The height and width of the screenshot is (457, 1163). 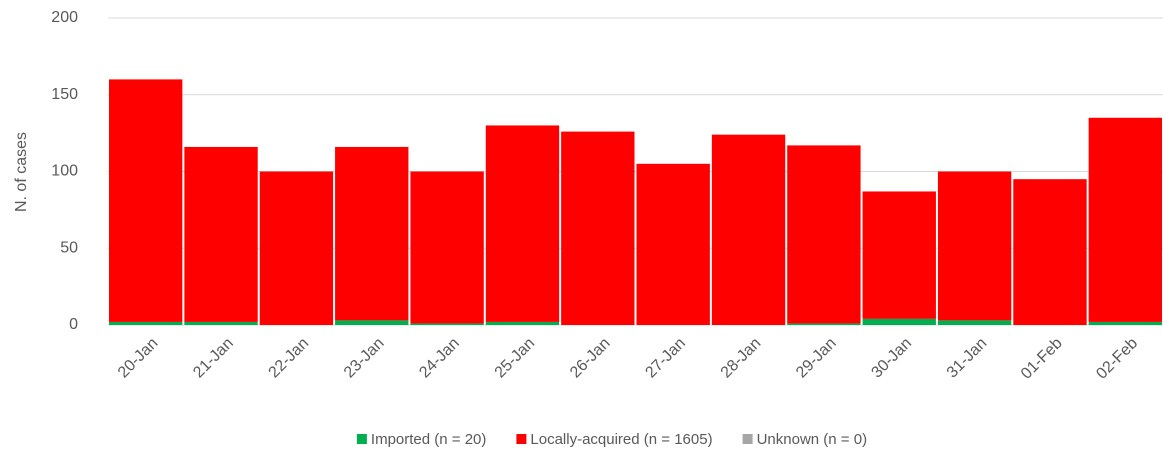 I want to click on x-tick-label: 22-Jan, so click(x=289, y=358).